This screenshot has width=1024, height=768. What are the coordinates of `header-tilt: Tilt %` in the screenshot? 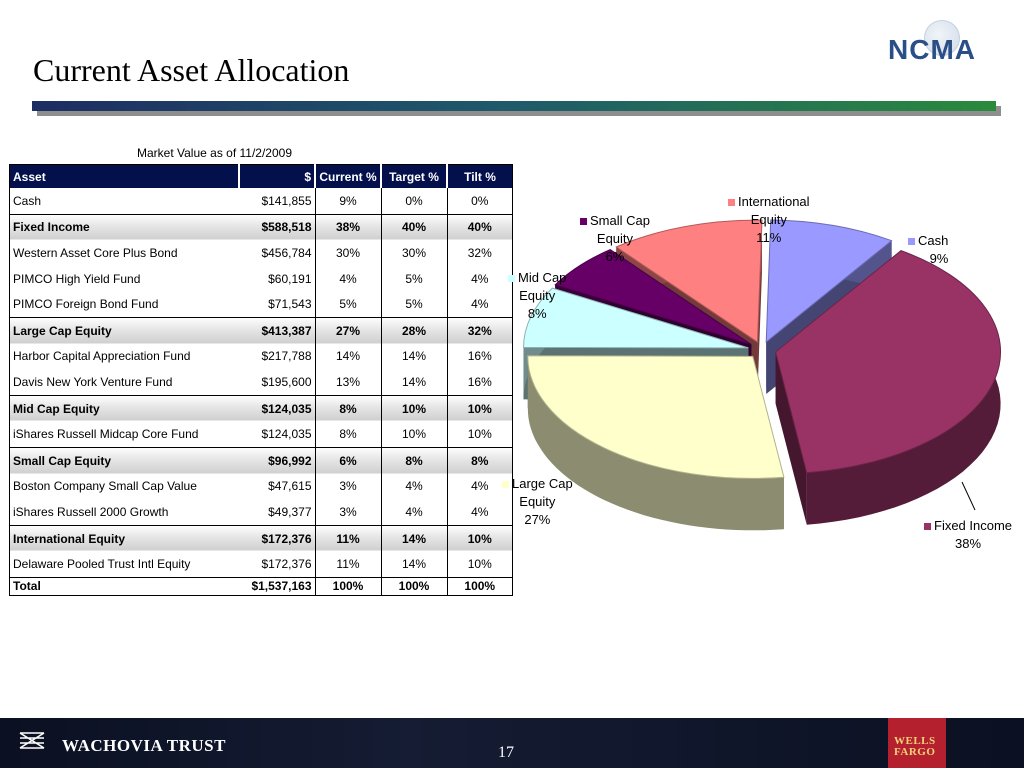 It's located at (480, 176).